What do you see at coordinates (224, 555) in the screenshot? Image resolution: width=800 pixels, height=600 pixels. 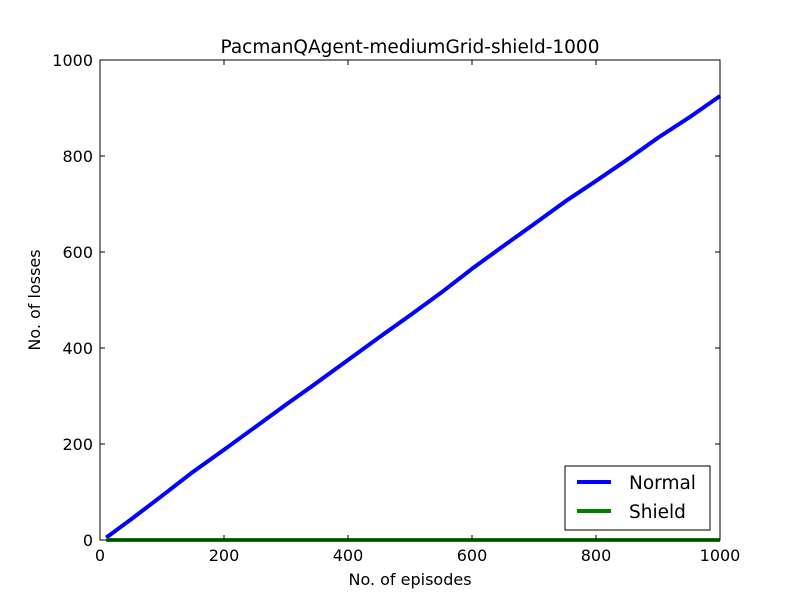 I see `x-tick-label: 200` at bounding box center [224, 555].